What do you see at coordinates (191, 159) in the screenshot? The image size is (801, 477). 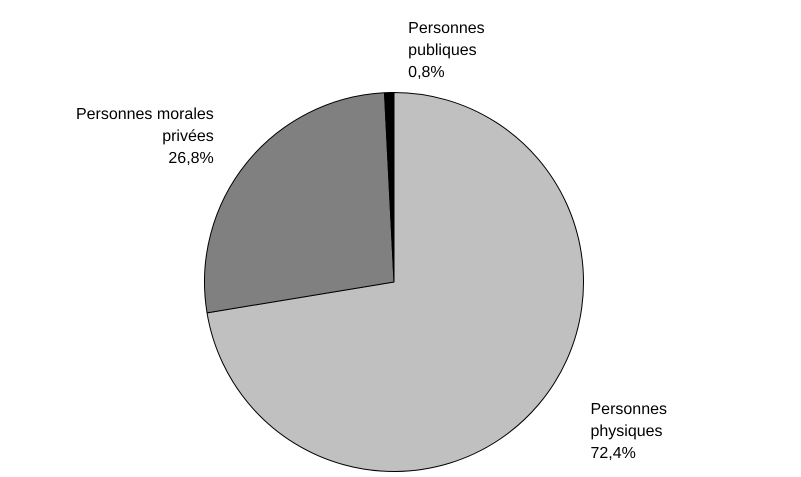 I see `data-label: 26,8%` at bounding box center [191, 159].